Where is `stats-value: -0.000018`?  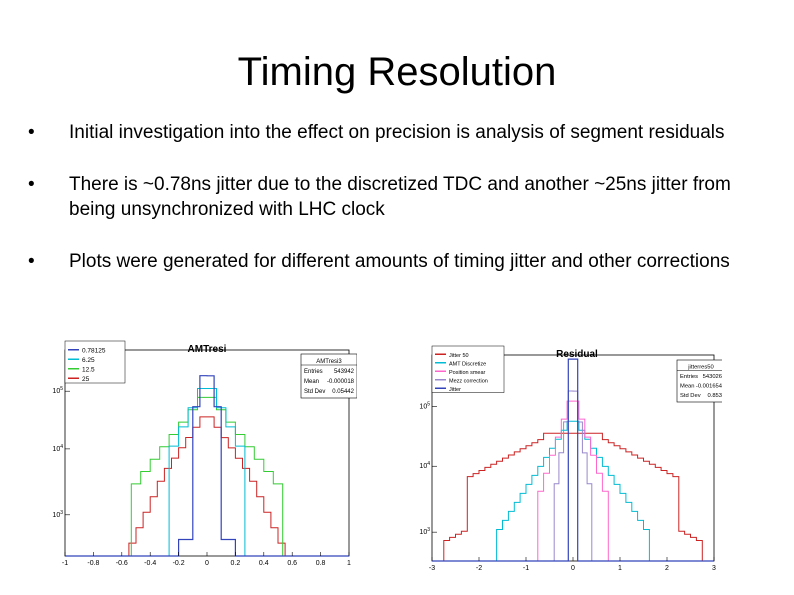
stats-value: -0.000018 is located at coordinates (341, 382).